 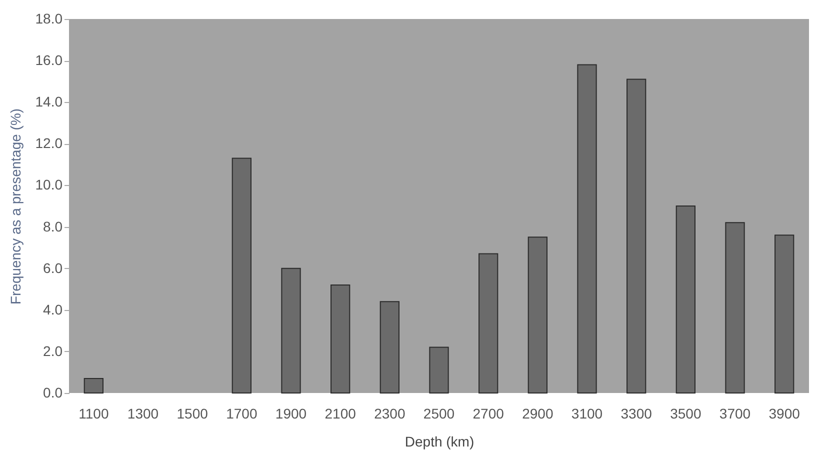 I want to click on y-tick-label: 18.0, so click(x=49, y=18).